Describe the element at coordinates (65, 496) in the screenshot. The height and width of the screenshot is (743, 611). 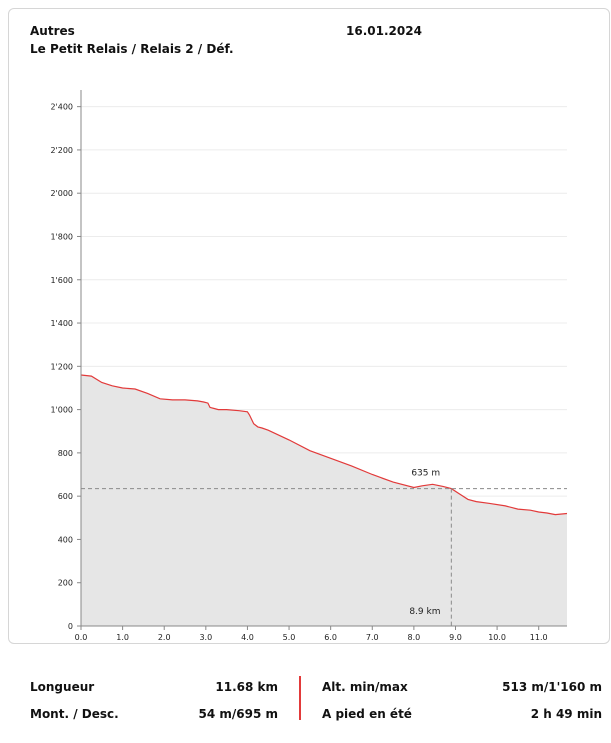
I see `y-tick-label: 600` at that location.